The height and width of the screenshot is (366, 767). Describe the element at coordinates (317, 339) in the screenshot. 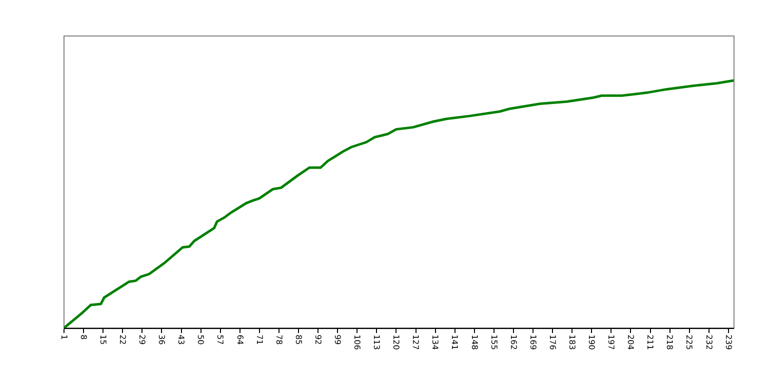

I see `x-tick-label: 92` at that location.